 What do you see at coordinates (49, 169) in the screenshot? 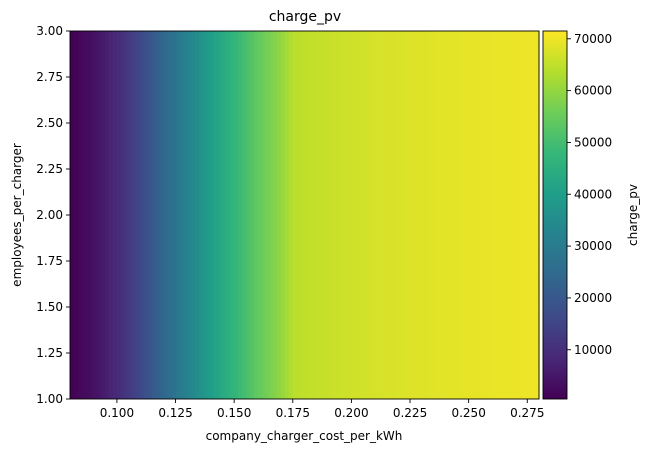
I see `y-tick-label: 2.25` at bounding box center [49, 169].